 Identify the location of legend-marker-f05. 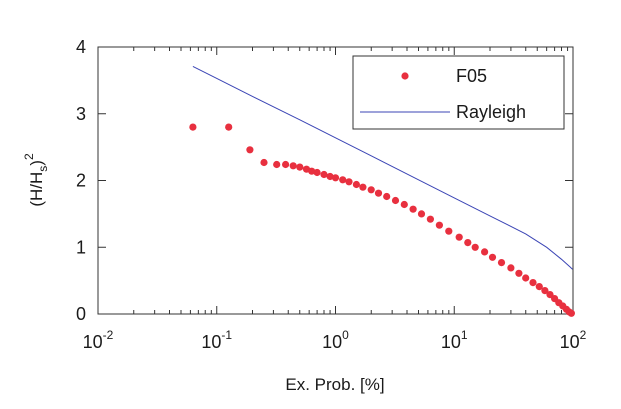
(405, 76).